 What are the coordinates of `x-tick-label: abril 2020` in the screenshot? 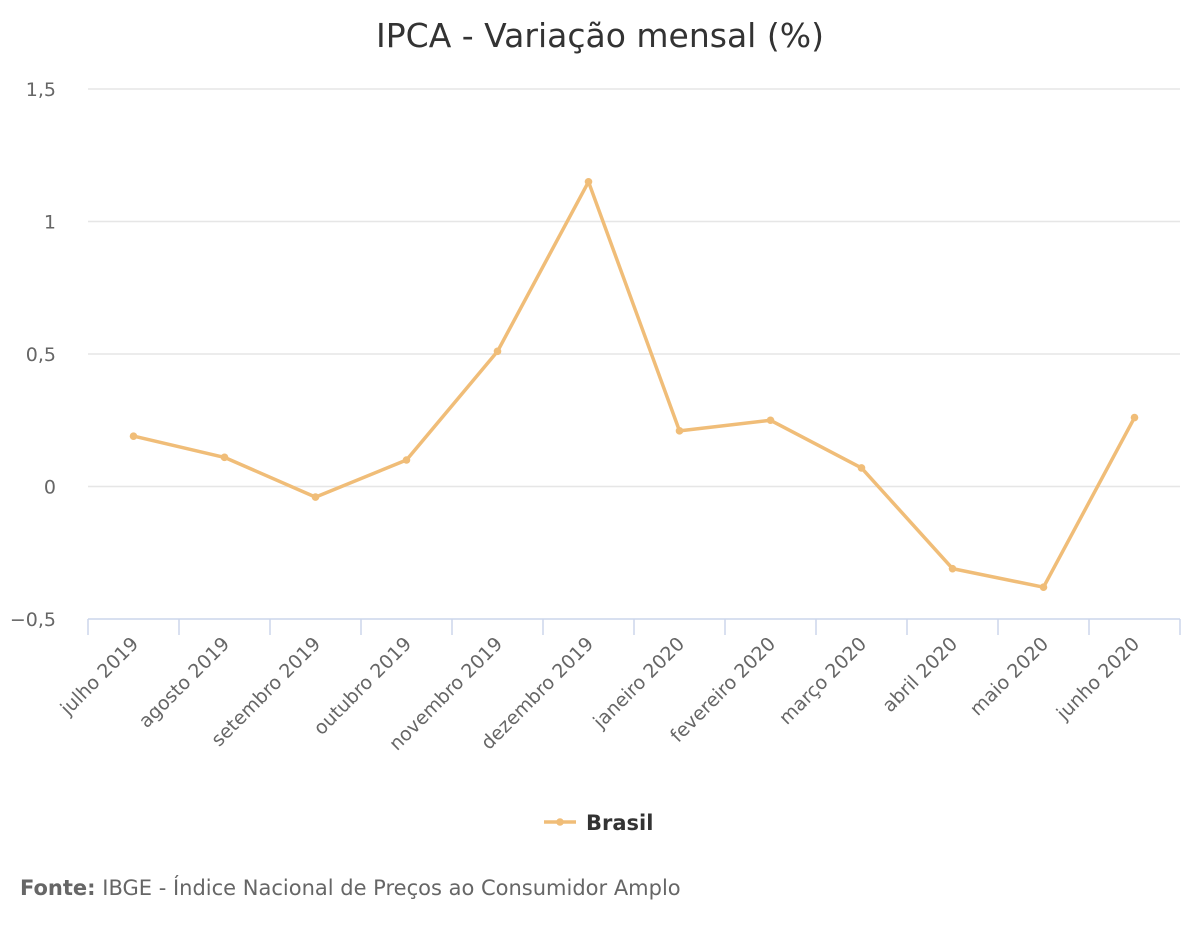 It's located at (920, 675).